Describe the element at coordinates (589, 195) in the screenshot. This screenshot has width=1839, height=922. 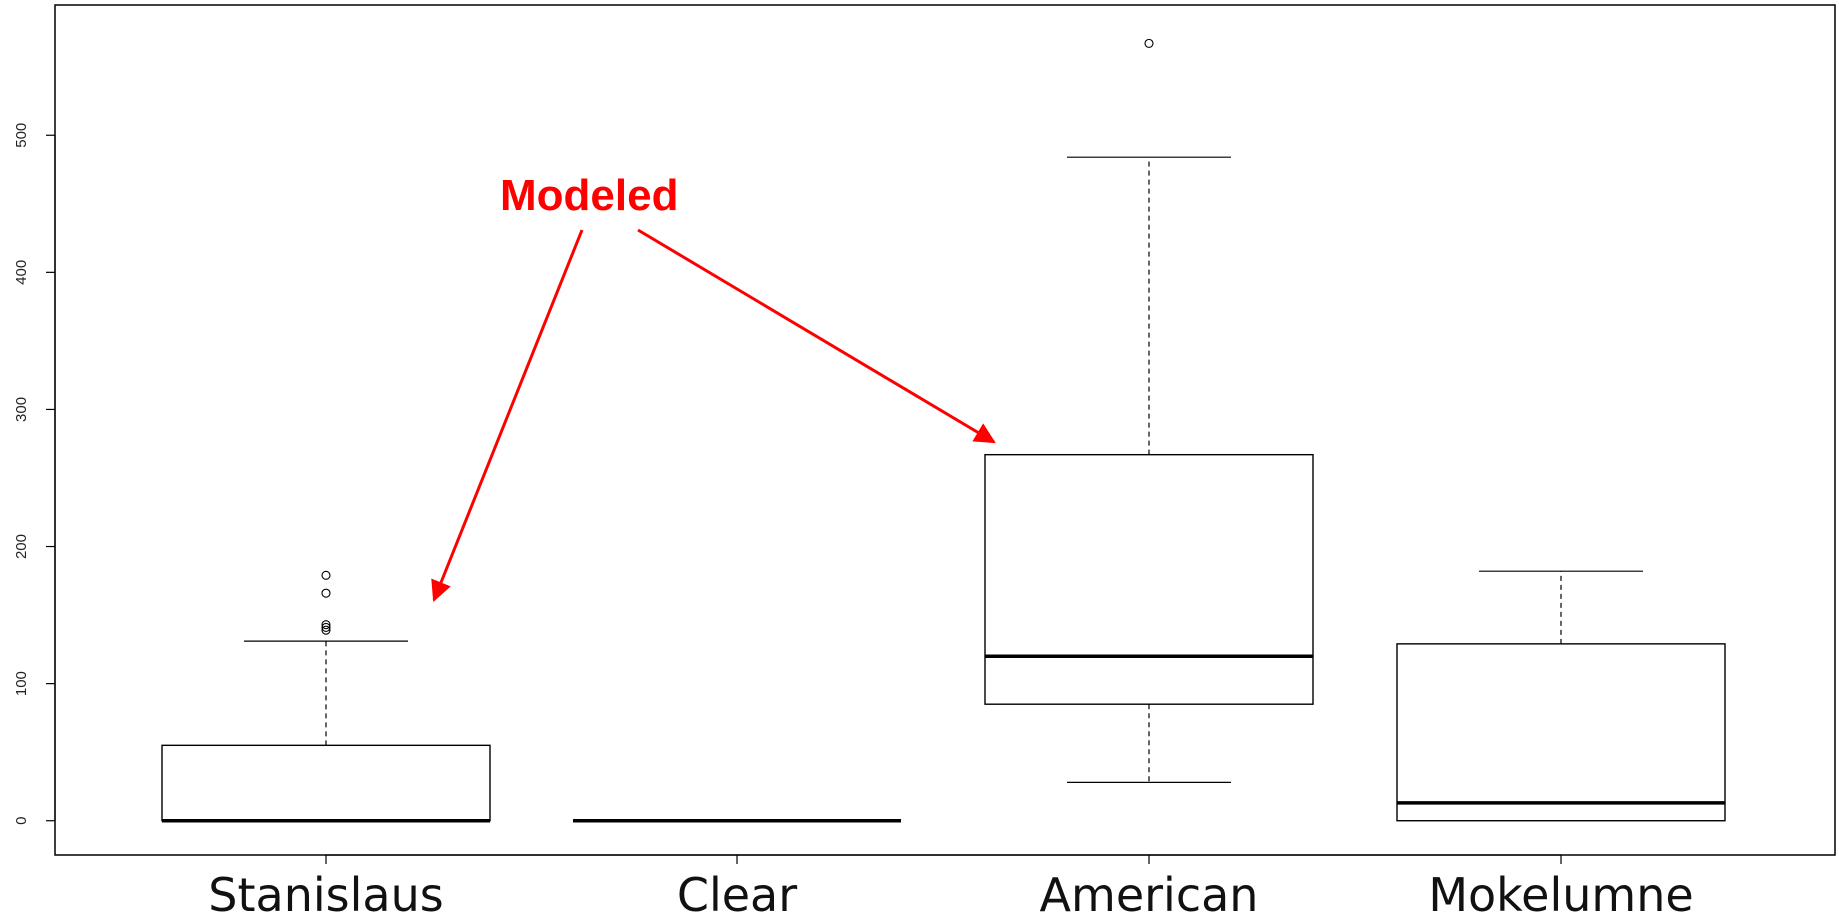
I see `annotation-label: Modeled` at that location.